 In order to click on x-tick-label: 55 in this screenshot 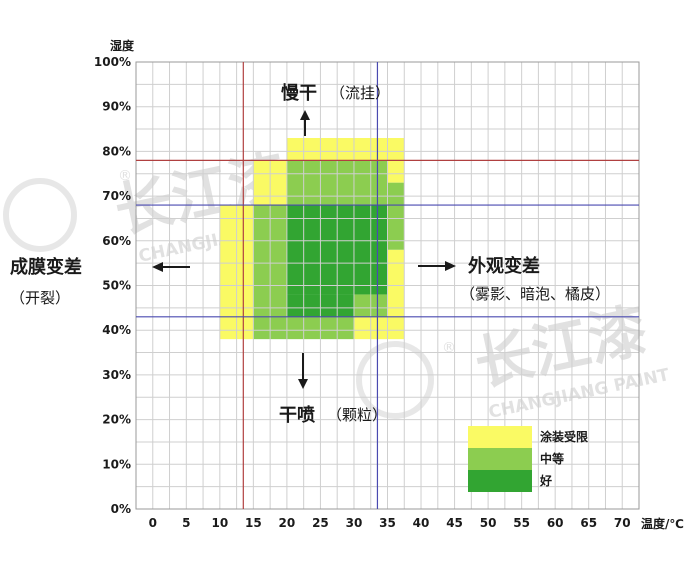, I will do `click(521, 523)`.